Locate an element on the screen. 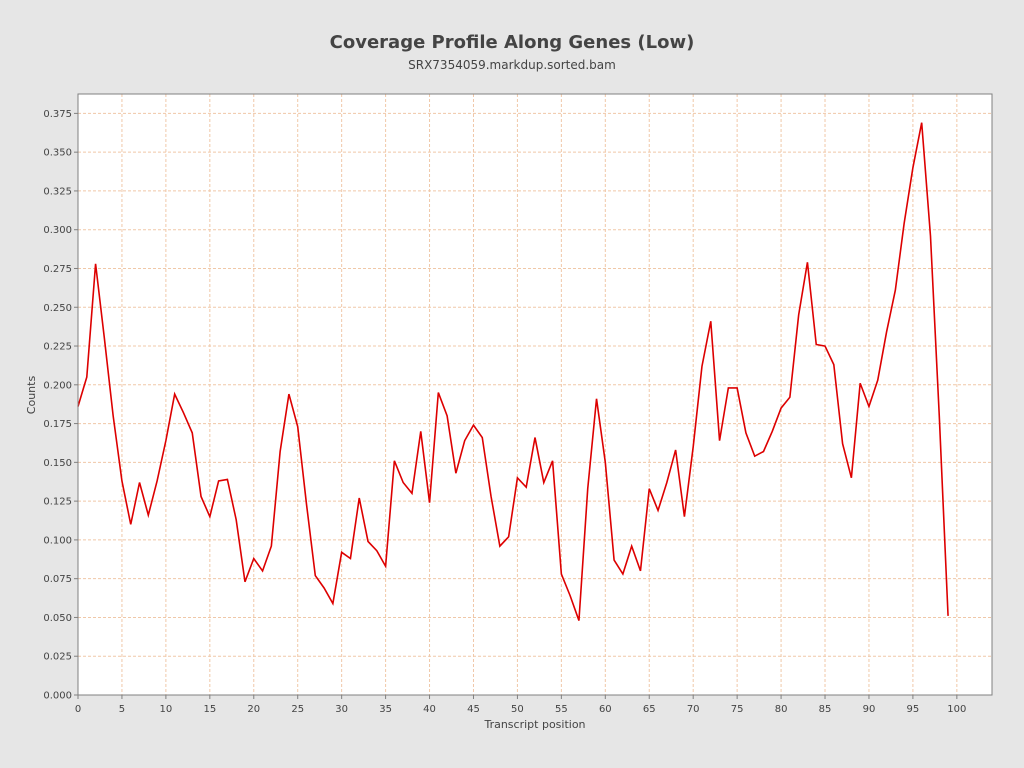 This screenshot has width=1024, height=768. y-axis-label: Counts is located at coordinates (31, 395).